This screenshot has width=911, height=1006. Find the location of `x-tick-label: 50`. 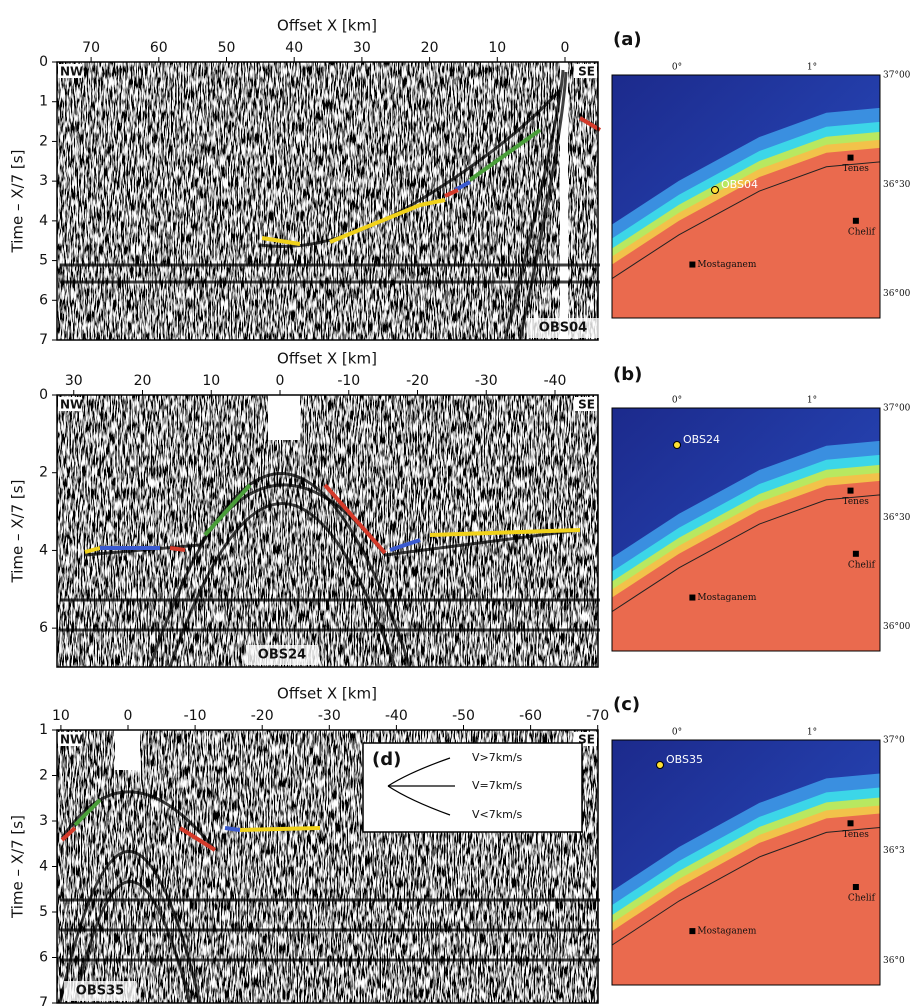

x-tick-label: 50 is located at coordinates (227, 48).